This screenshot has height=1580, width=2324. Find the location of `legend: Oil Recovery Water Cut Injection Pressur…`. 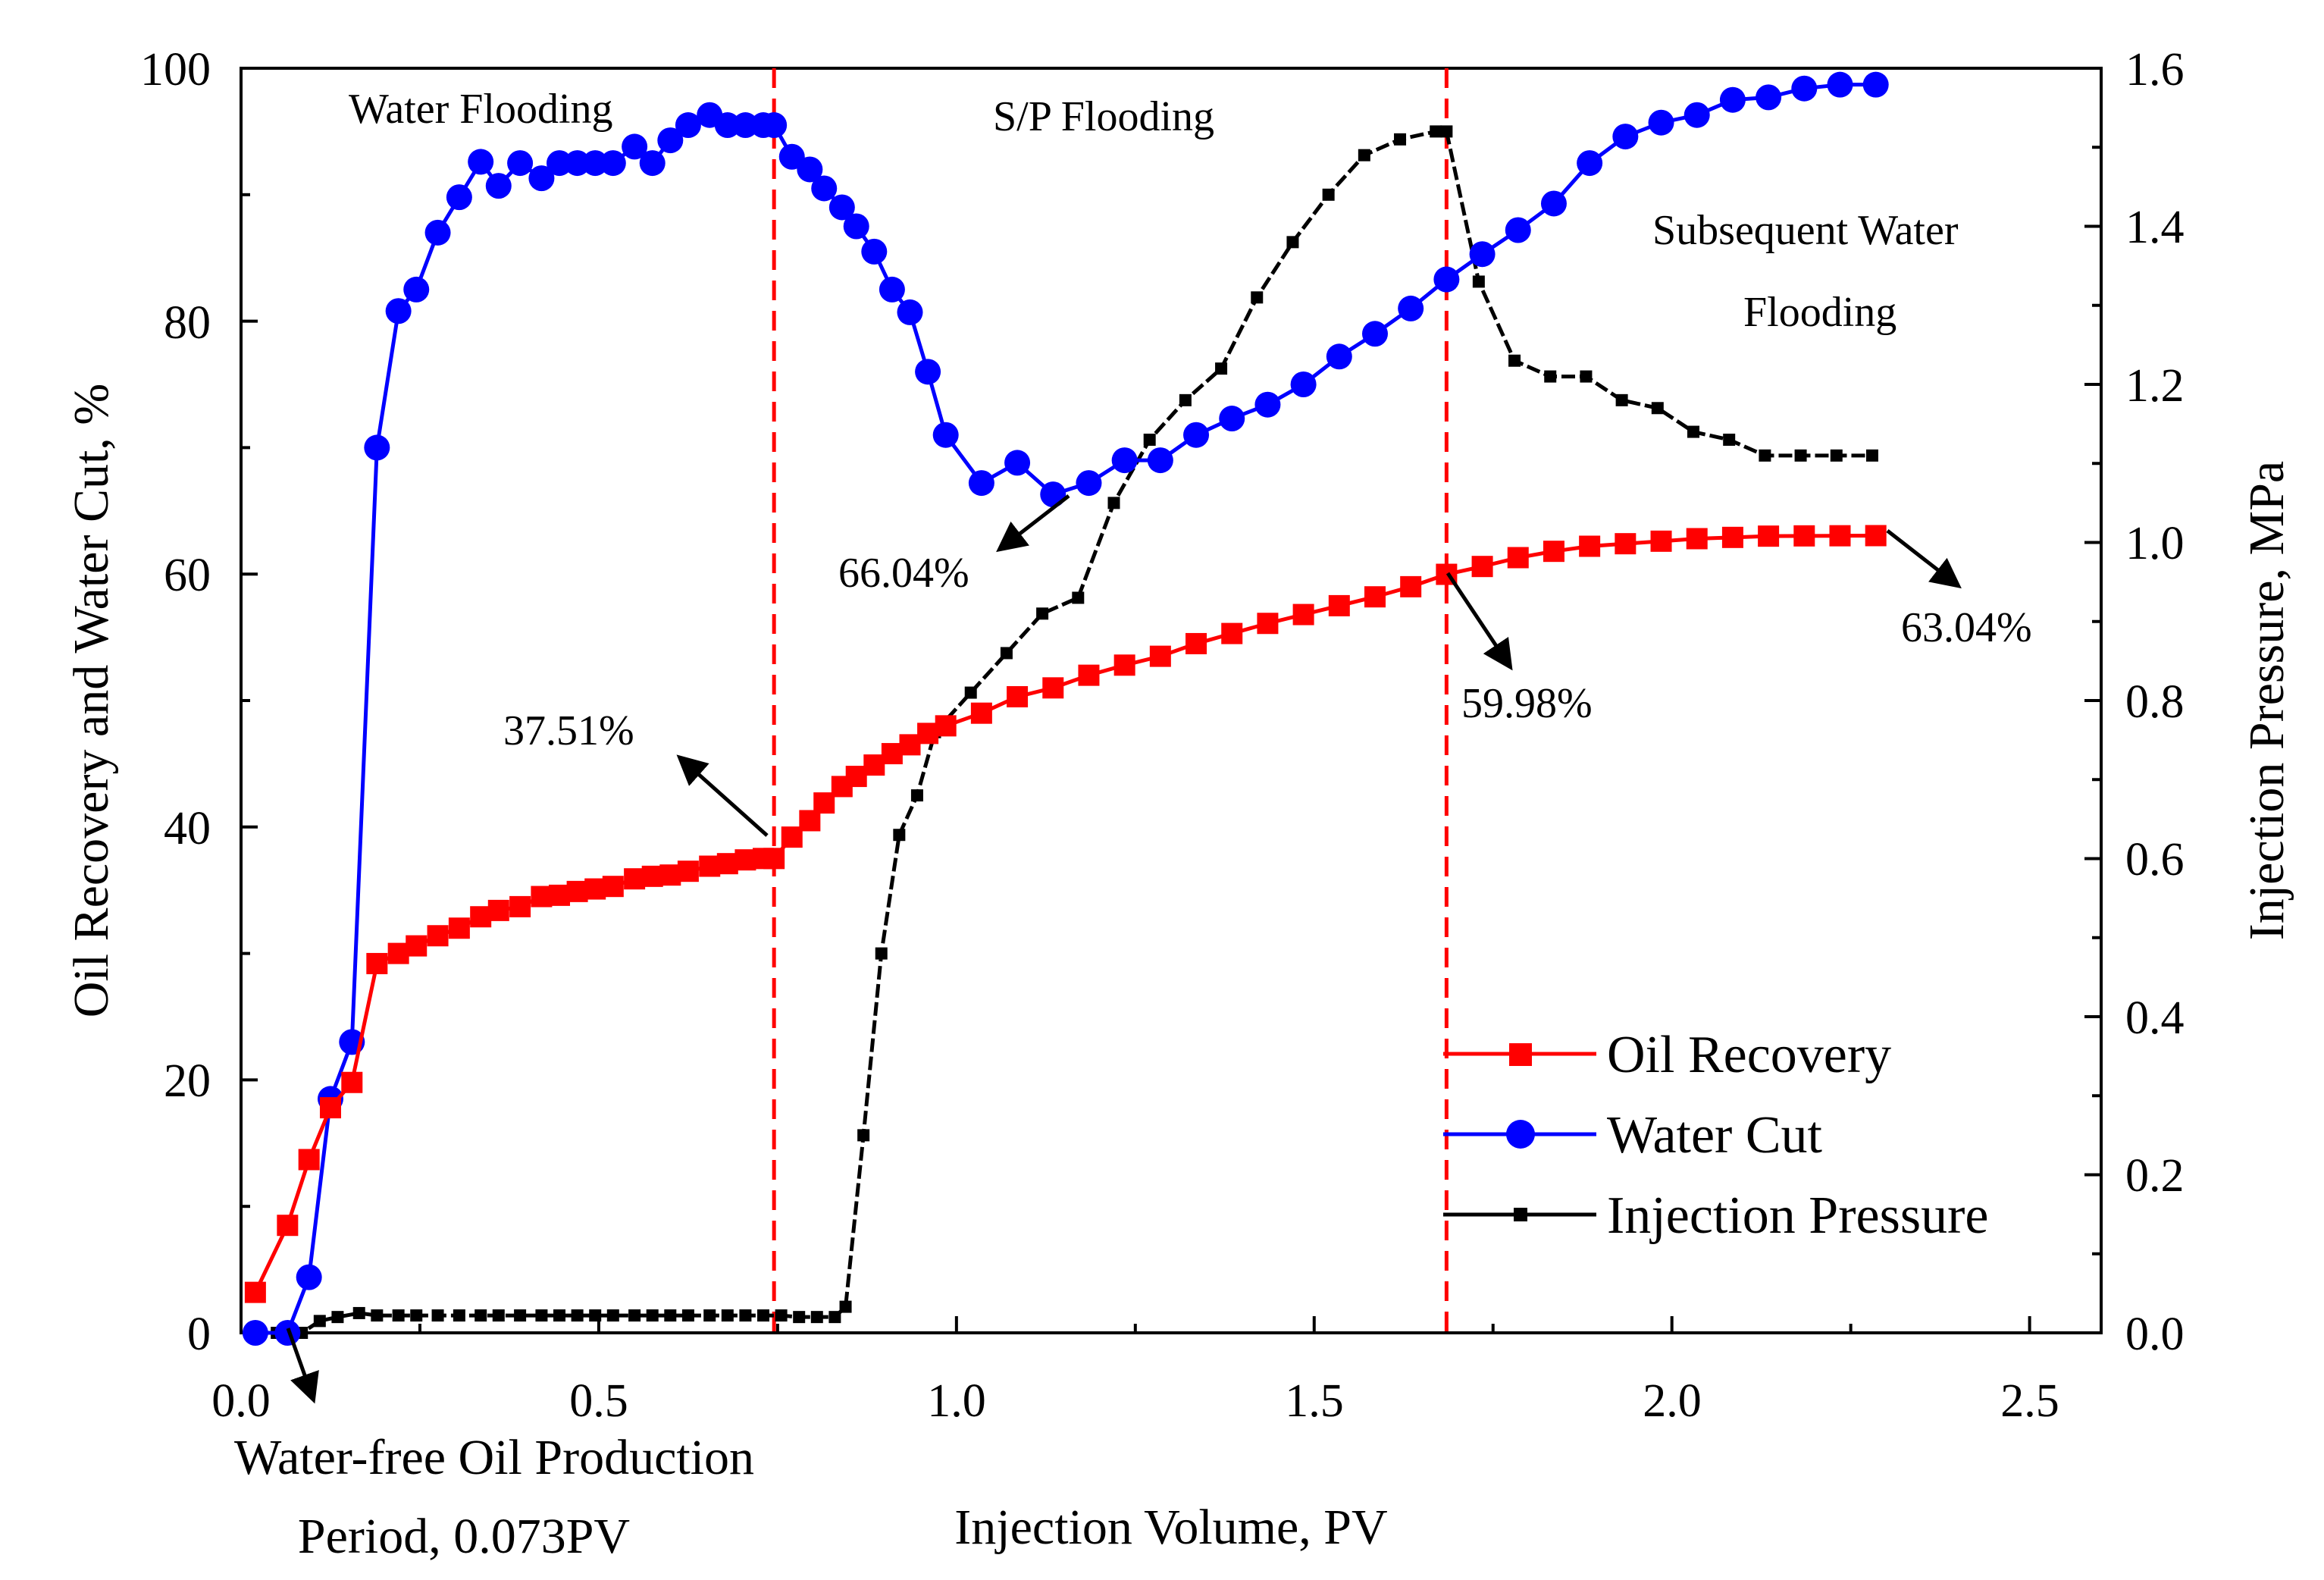

legend: Oil Recovery Water Cut Injection Pressur… is located at coordinates (1715, 1135).